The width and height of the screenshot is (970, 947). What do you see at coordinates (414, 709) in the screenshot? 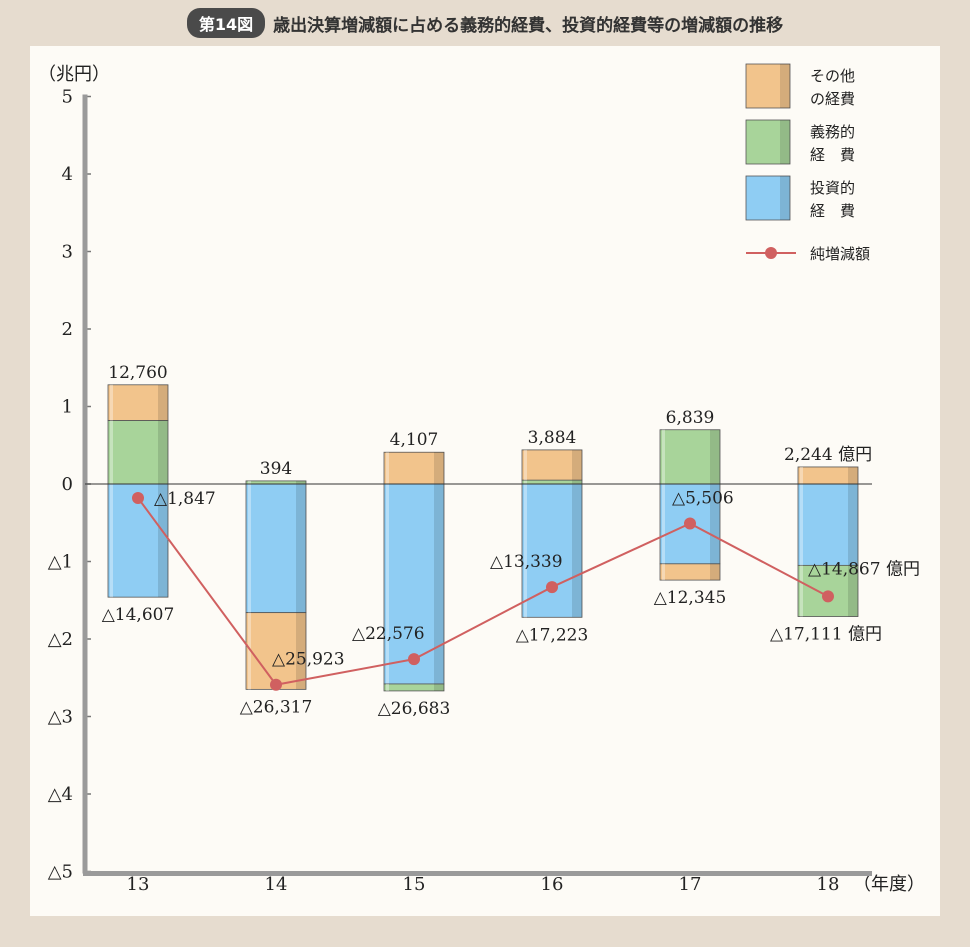
I see `bar-bottom-label: △26,683` at bounding box center [414, 709].